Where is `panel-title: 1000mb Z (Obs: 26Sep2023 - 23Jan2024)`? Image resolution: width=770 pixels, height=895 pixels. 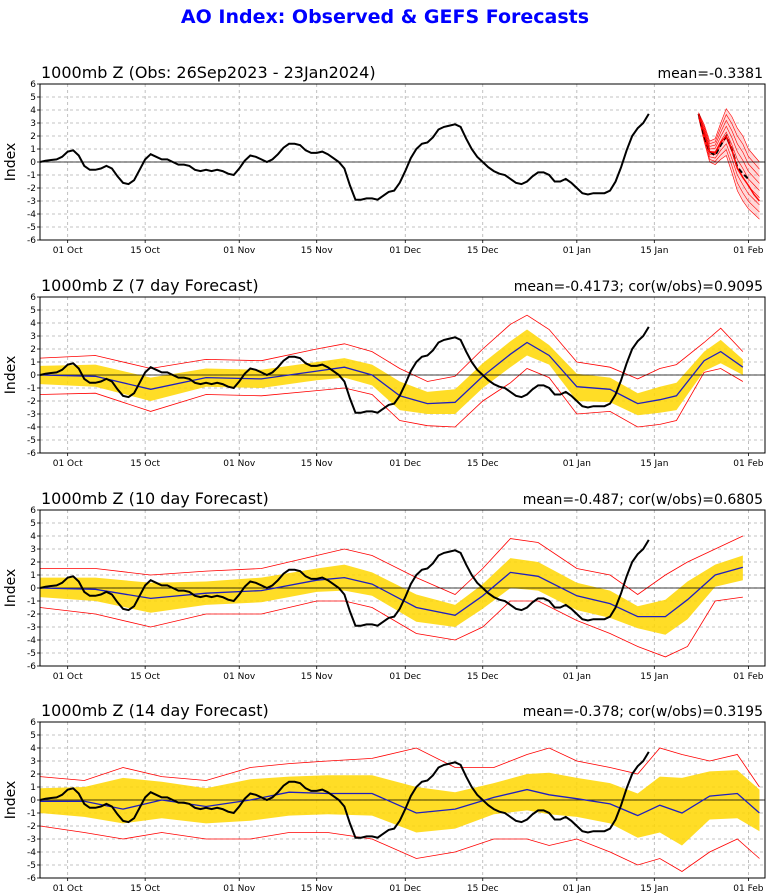
panel-title: 1000mb Z (Obs: 26Sep2023 - 23Jan2024) is located at coordinates (208, 72).